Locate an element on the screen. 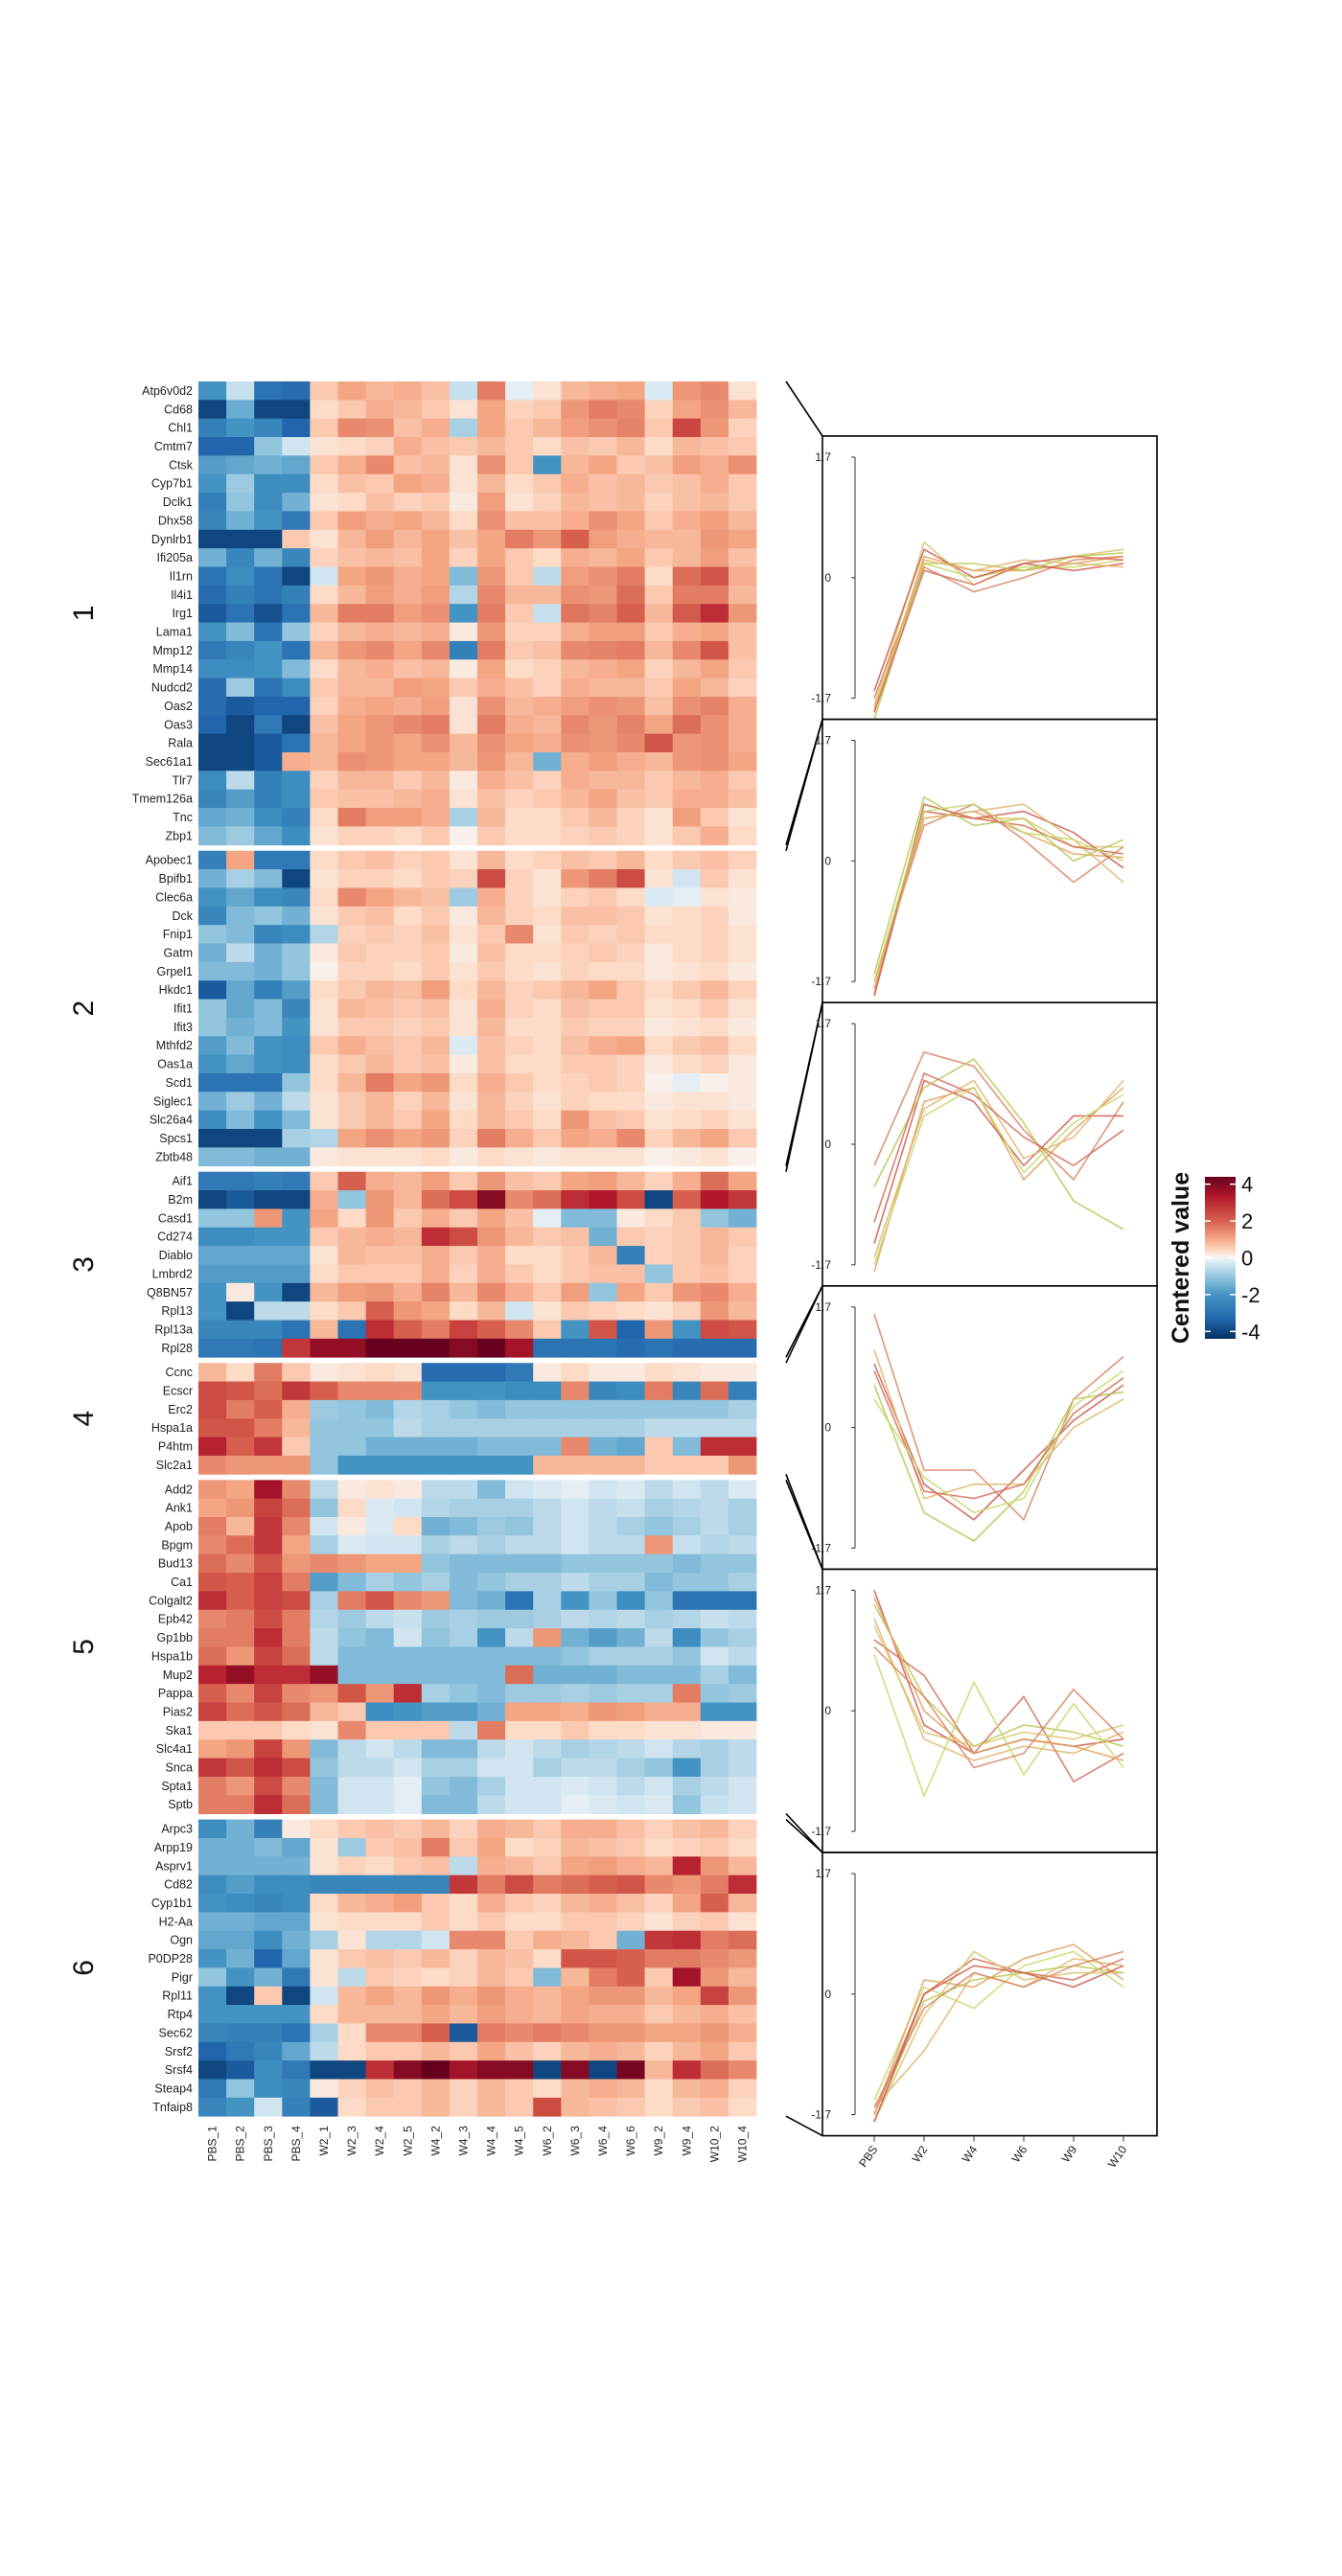  gene-label: Cd82 is located at coordinates (178, 1885).